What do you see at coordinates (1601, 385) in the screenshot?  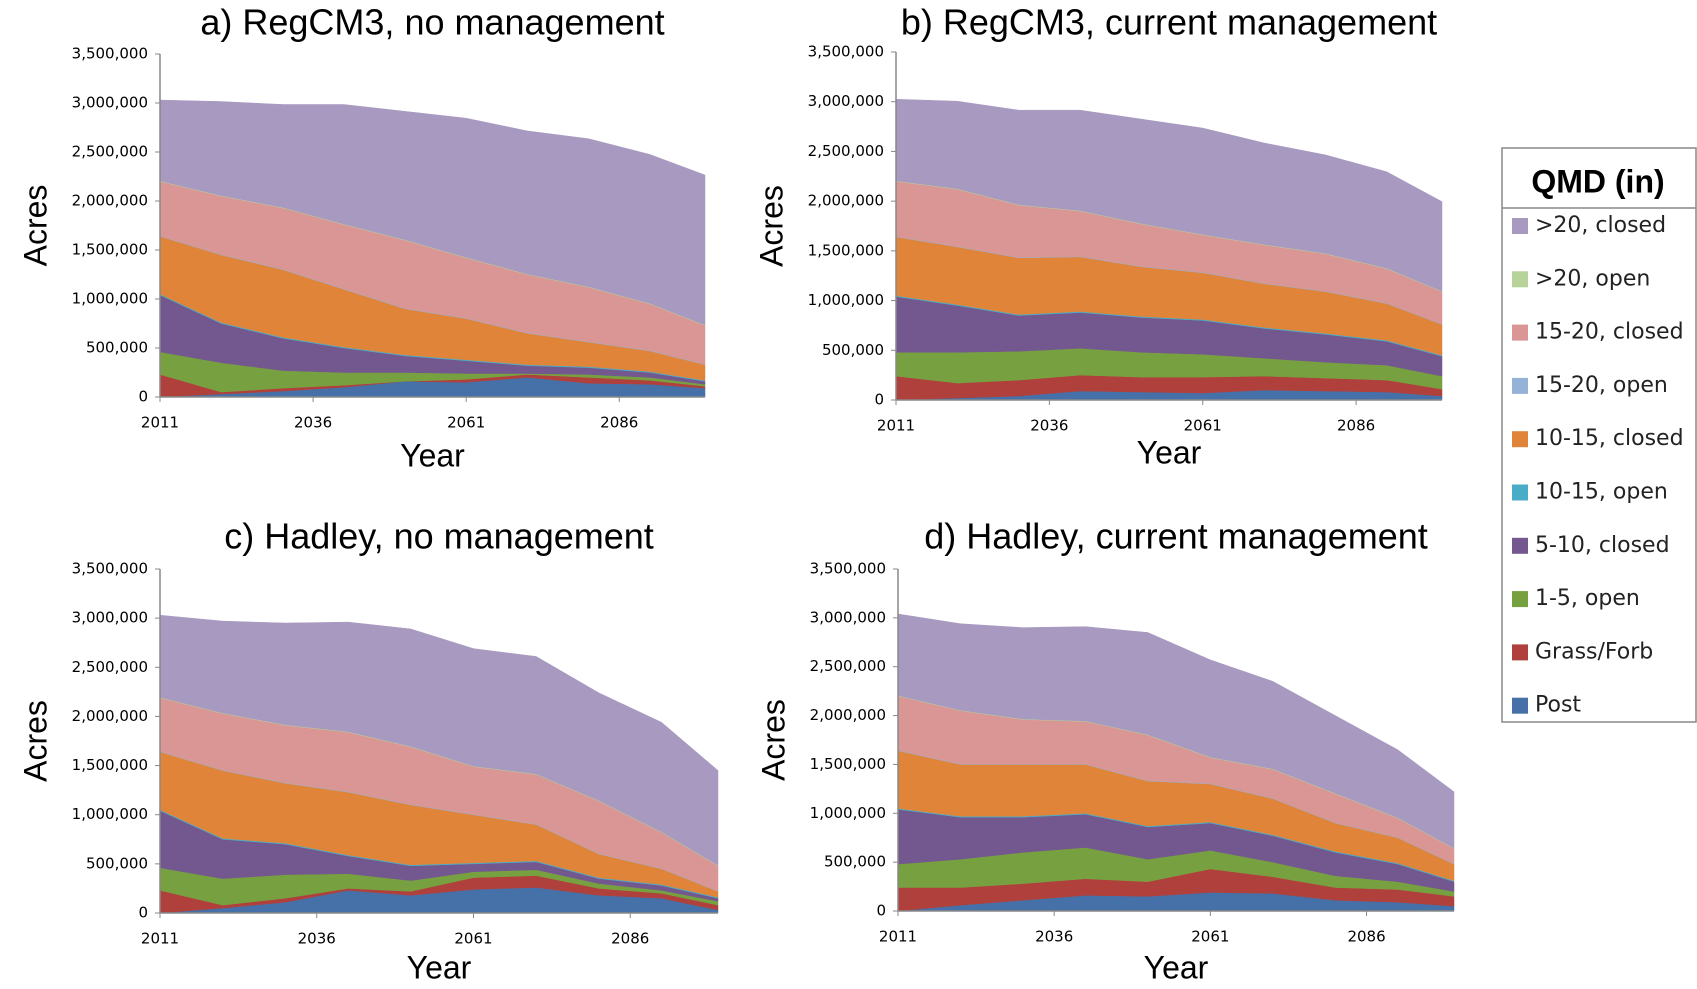 I see `legend-label: 15-20, open` at bounding box center [1601, 385].